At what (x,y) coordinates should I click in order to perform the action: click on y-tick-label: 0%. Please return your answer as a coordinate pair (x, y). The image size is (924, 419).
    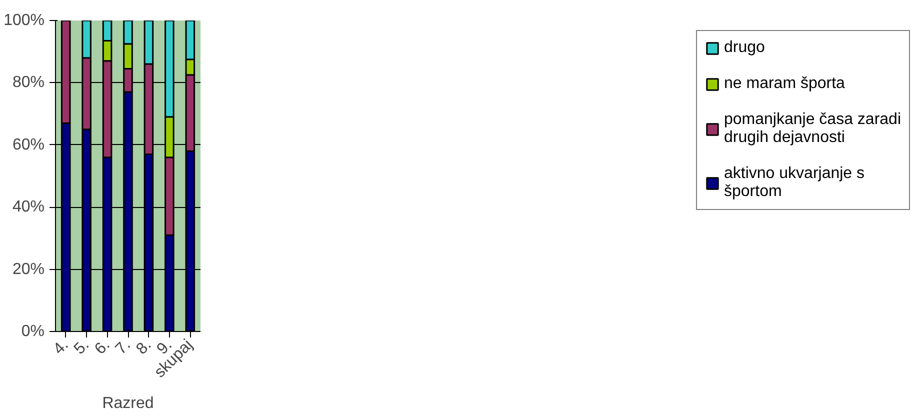
    Looking at the image, I should click on (32, 331).